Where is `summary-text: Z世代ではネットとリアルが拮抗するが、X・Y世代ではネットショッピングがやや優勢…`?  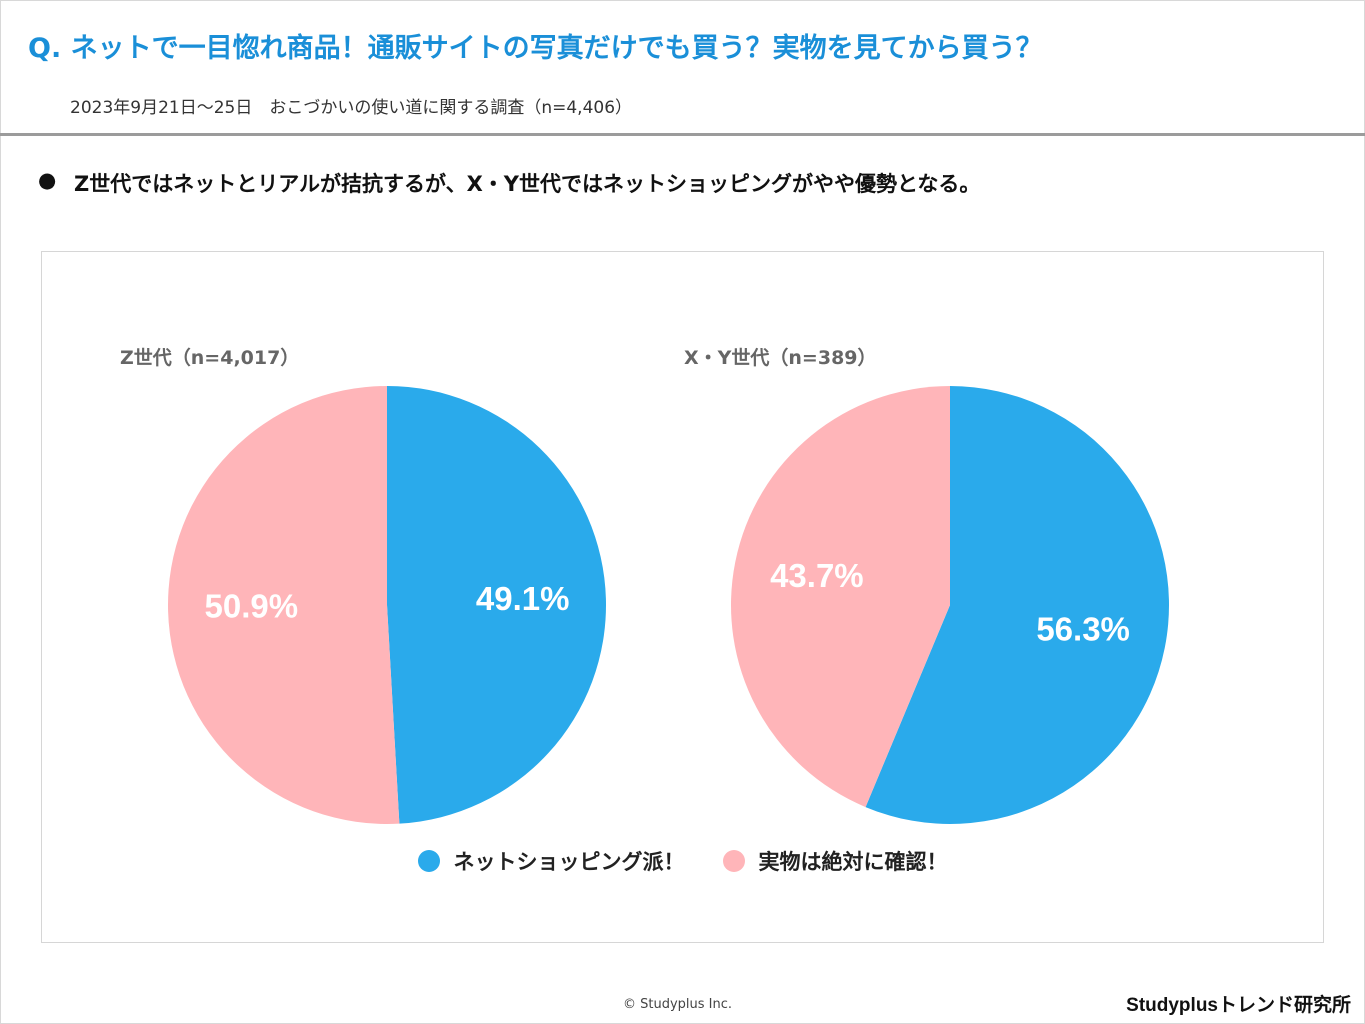 summary-text: Z世代ではネットとリアルが拮抗するが、X・Y世代ではネットショッピングがやや優勢… is located at coordinates (527, 184).